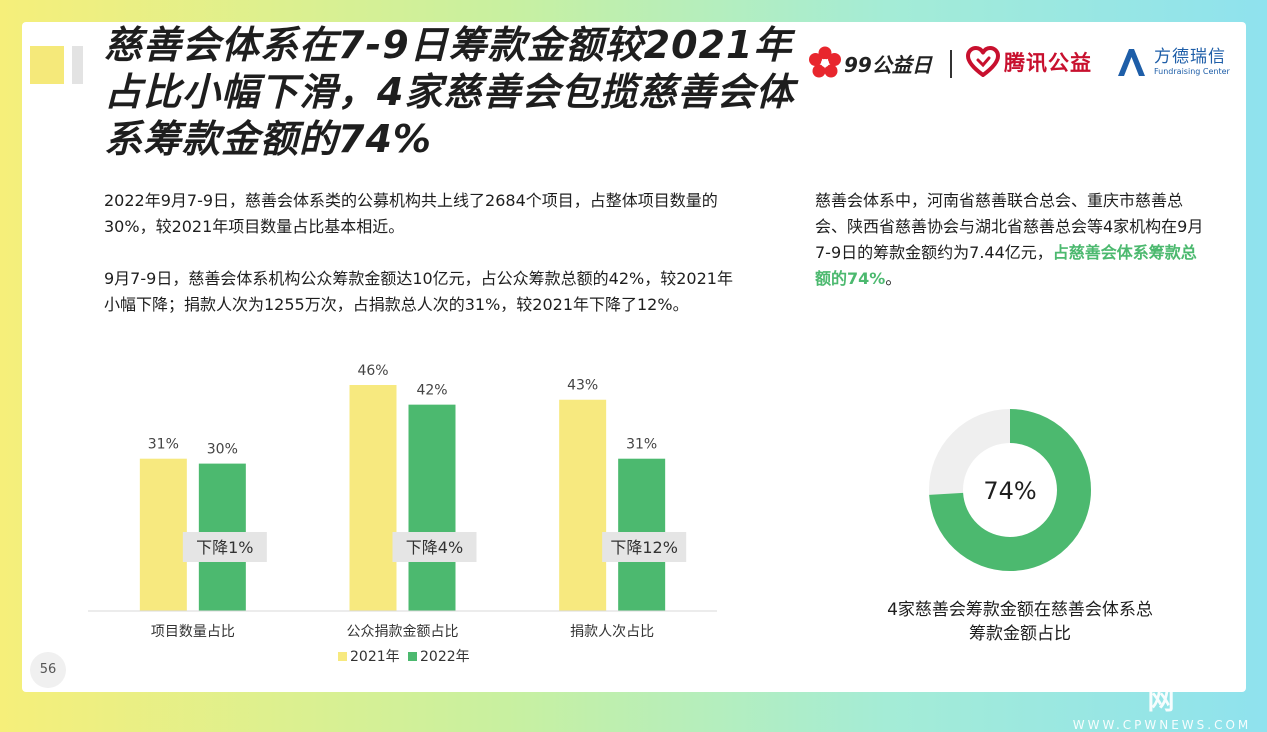  What do you see at coordinates (951, 64) in the screenshot?
I see `logo-divider` at bounding box center [951, 64].